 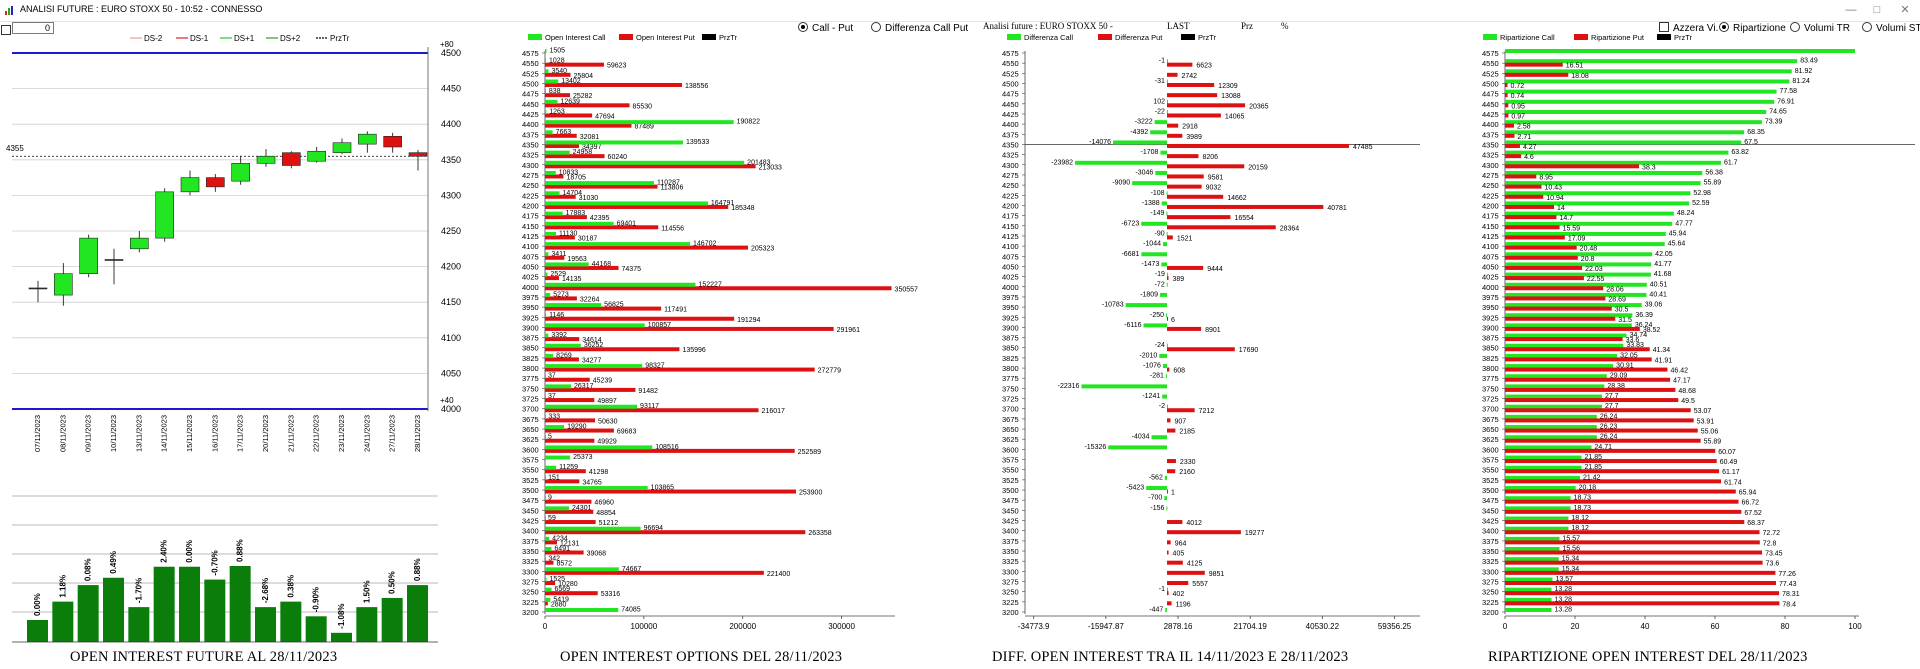 I want to click on oi-call-label: 25373, so click(x=583, y=457).